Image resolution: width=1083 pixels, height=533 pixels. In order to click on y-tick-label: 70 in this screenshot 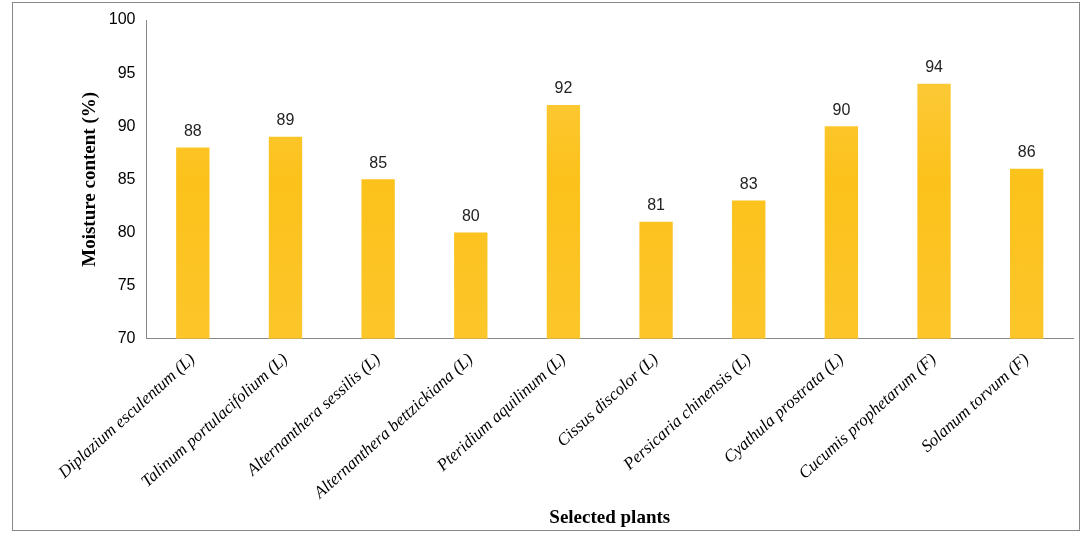, I will do `click(126, 338)`.